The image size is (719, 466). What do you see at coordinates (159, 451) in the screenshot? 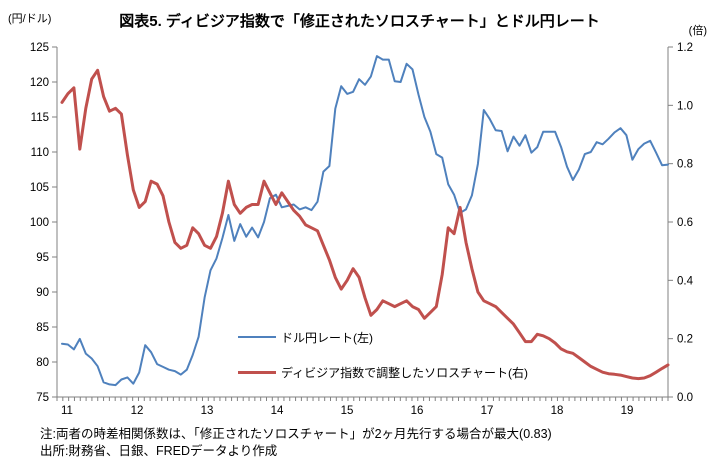
I see `note-source: 出所:財務省、日銀、FREDデータより作成` at bounding box center [159, 451].